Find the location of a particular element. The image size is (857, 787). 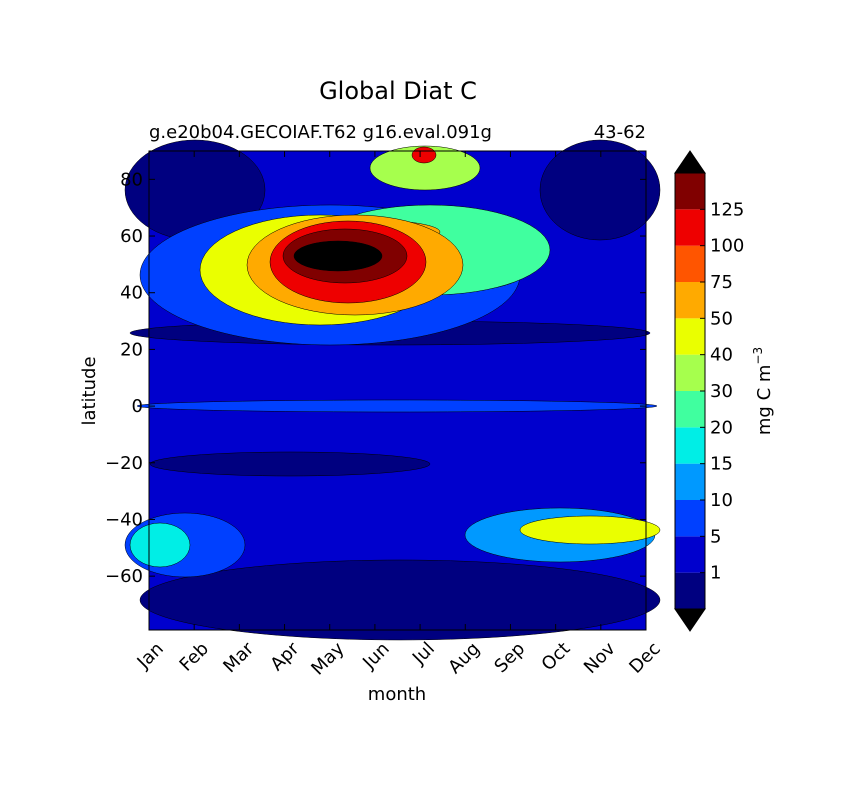

colorbar-label-exponent: −3 is located at coordinates (758, 356).